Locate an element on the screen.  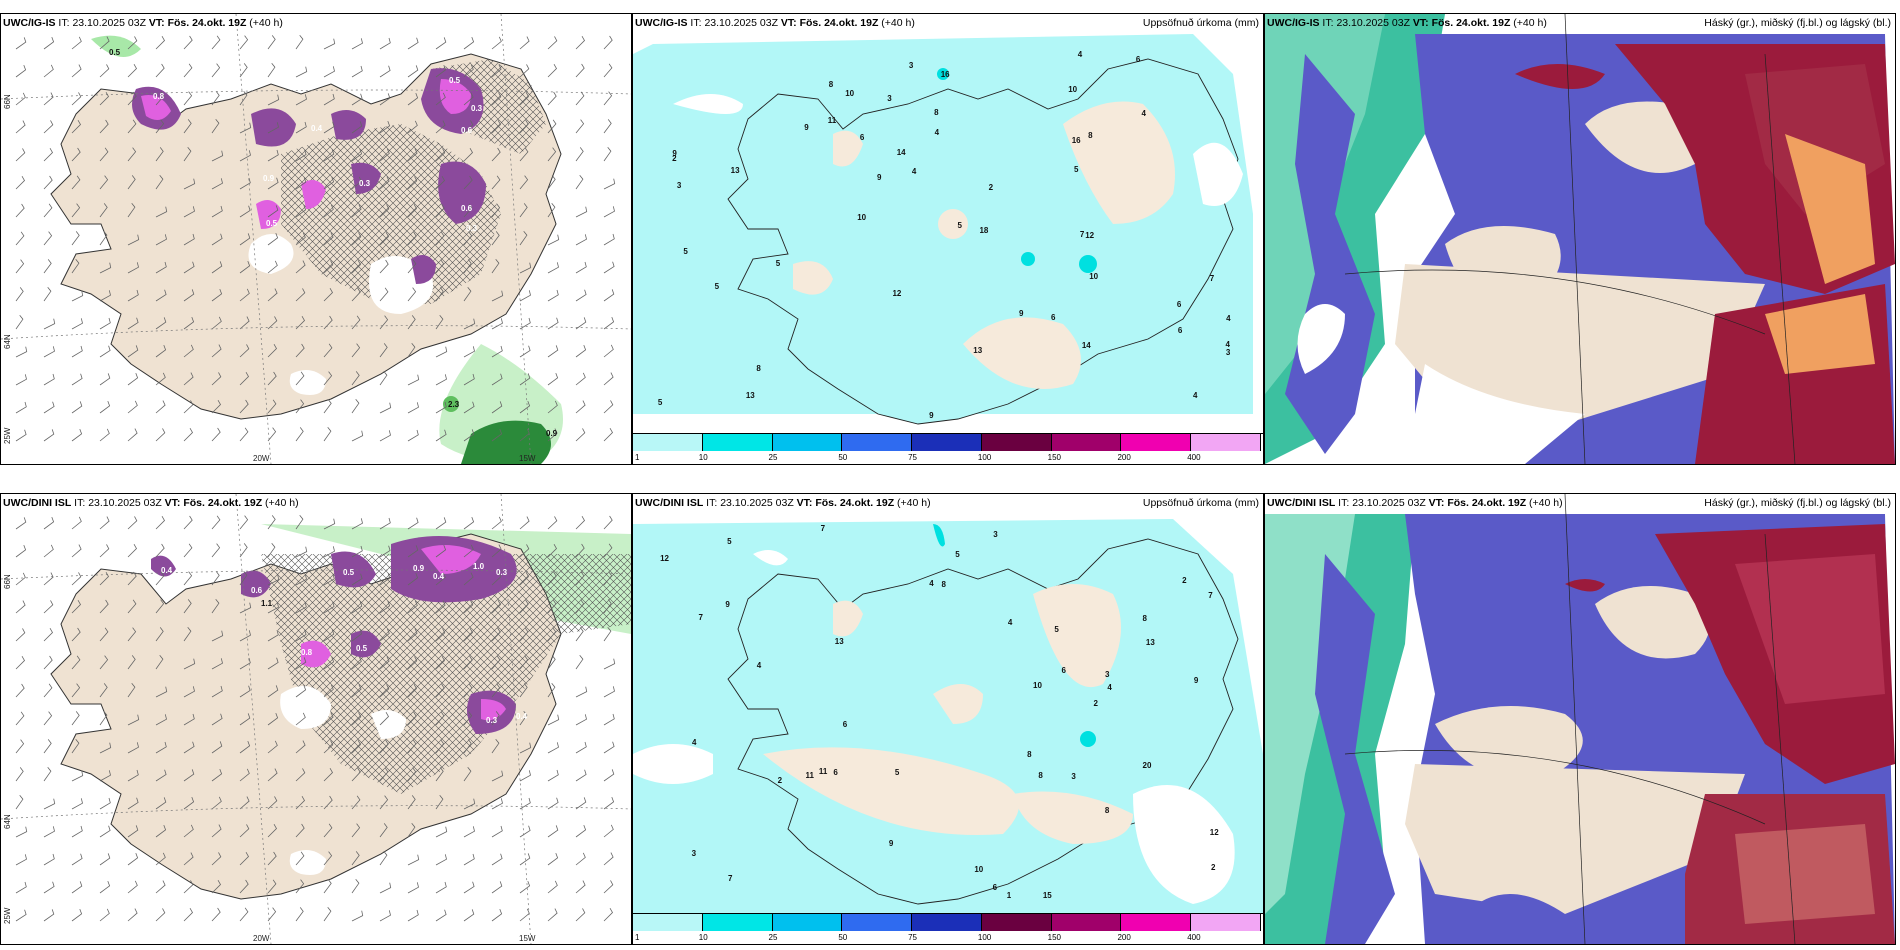
snow-value: 2.3 is located at coordinates (454, 404).